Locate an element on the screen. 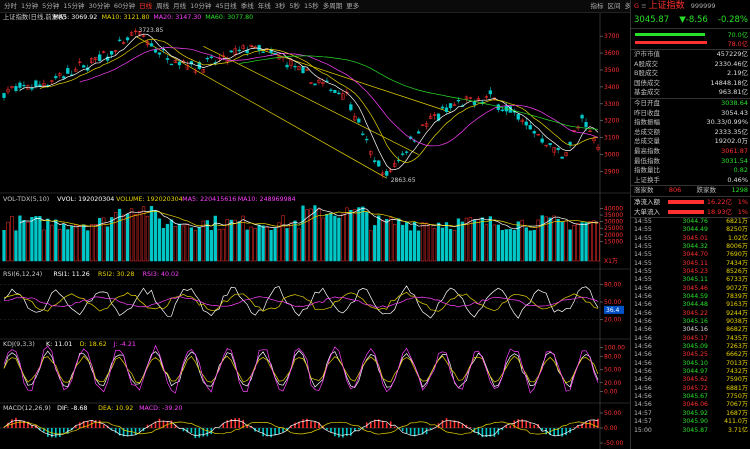 This screenshot has width=750, height=449. stock-code: 999999 is located at coordinates (703, 6).